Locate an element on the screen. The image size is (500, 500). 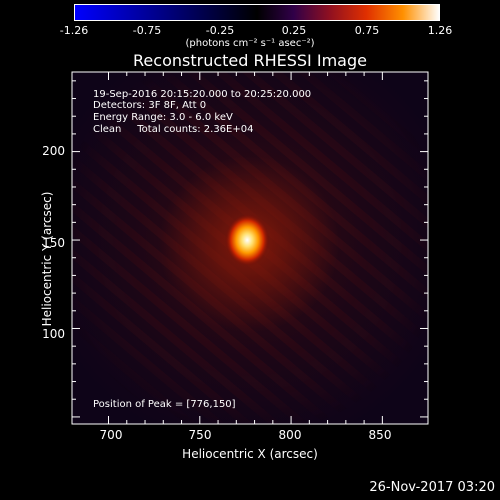
colorbar-tick: -1.26 is located at coordinates (74, 30).